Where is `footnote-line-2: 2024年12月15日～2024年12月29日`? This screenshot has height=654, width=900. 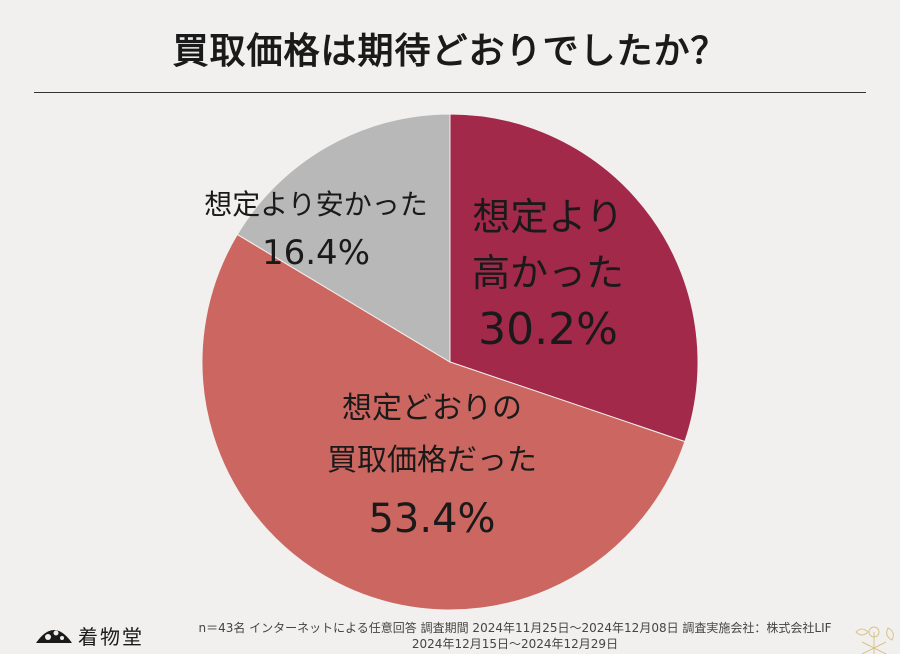
footnote-line-2: 2024年12月15日～2024年12月29日 is located at coordinates (515, 644).